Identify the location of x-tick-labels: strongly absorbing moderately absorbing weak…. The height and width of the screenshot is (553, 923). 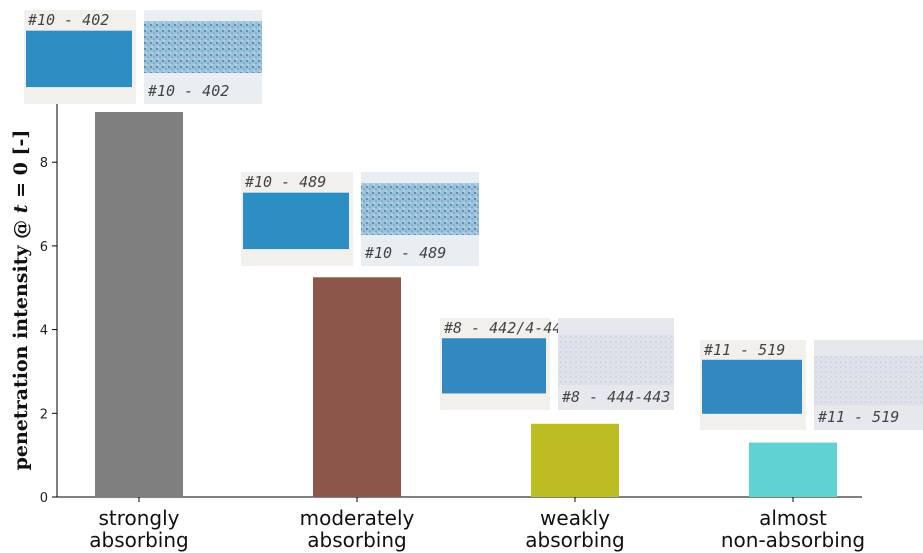
(477, 524).